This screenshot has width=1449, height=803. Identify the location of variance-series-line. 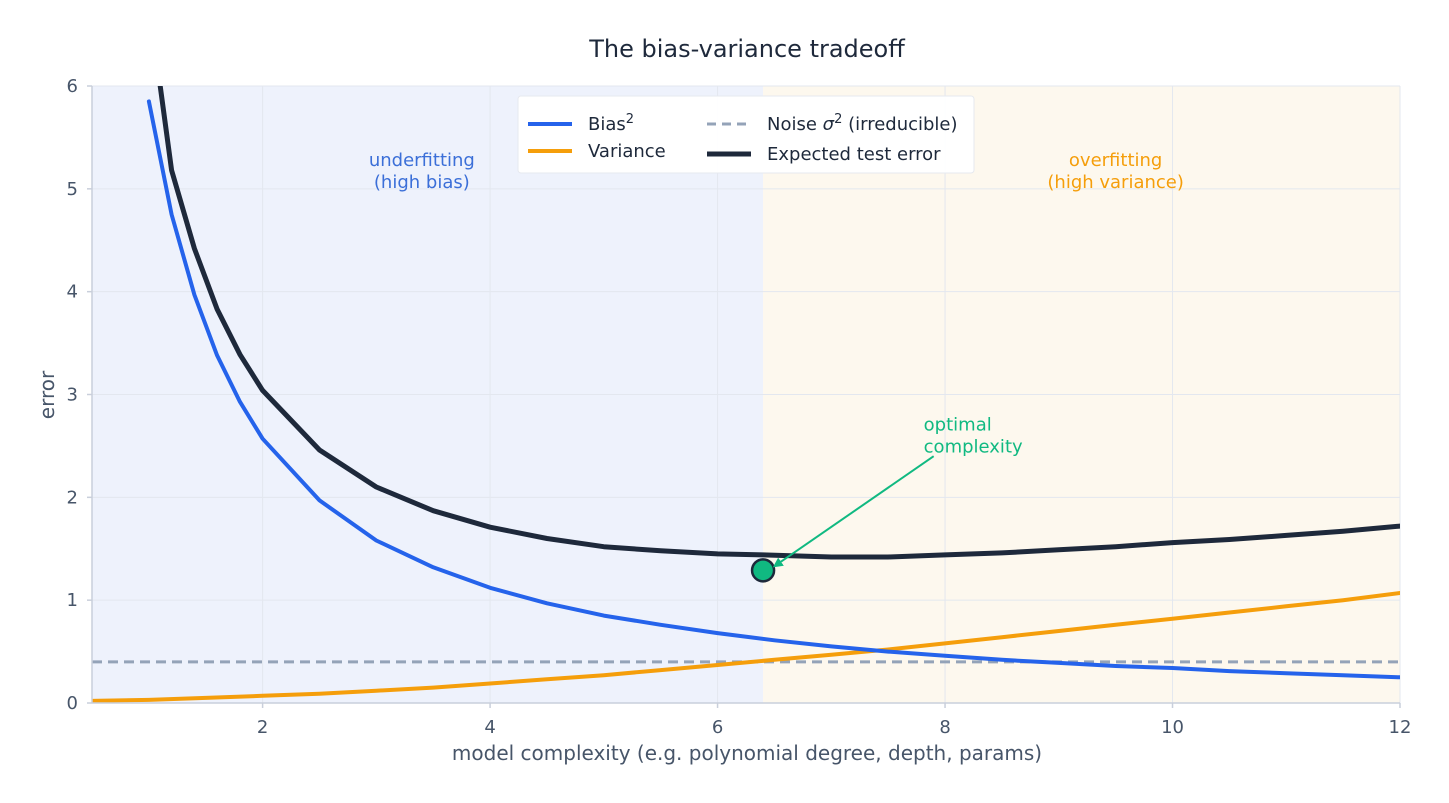
(746, 647).